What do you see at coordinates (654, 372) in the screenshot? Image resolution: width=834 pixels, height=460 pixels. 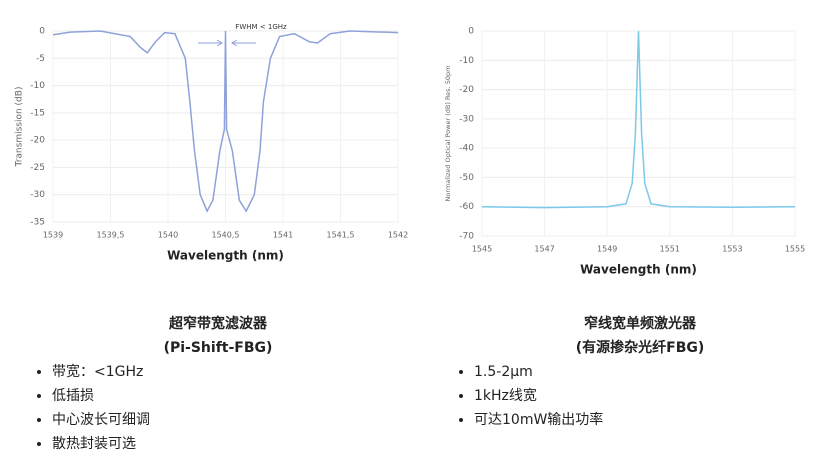 I see `feature: 1.5-2μm` at bounding box center [654, 372].